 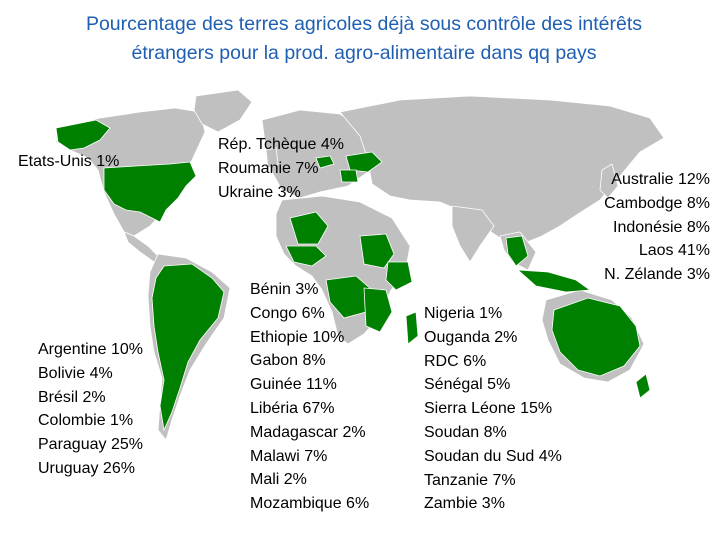 I want to click on indonesia-region, so click(x=554, y=281).